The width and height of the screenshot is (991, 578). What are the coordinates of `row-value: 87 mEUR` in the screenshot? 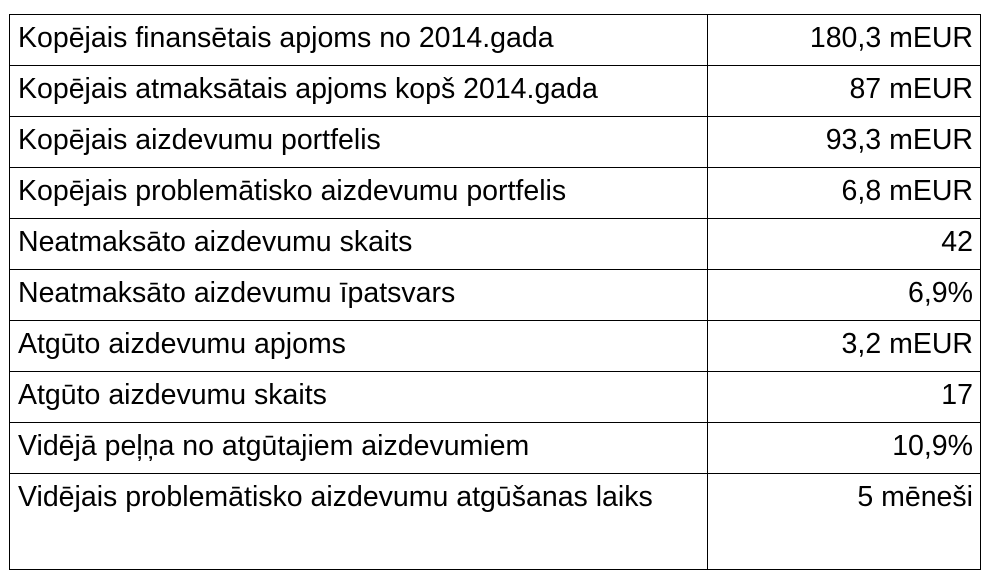 It's located at (844, 91).